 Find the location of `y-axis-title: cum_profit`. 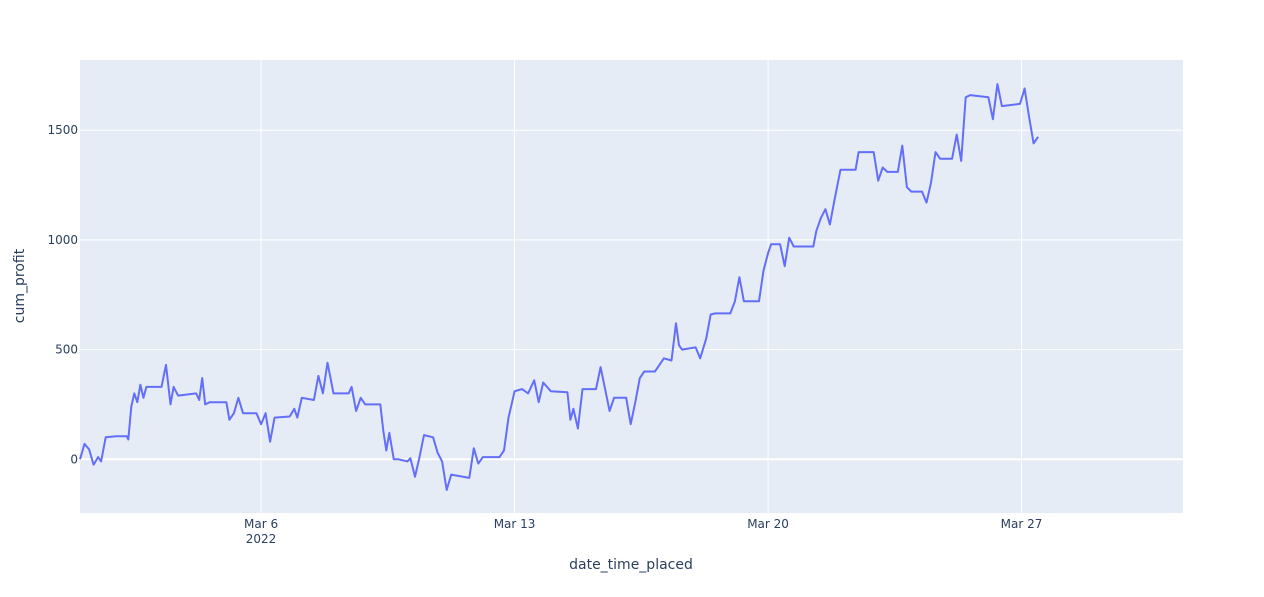

y-axis-title: cum_profit is located at coordinates (20, 285).